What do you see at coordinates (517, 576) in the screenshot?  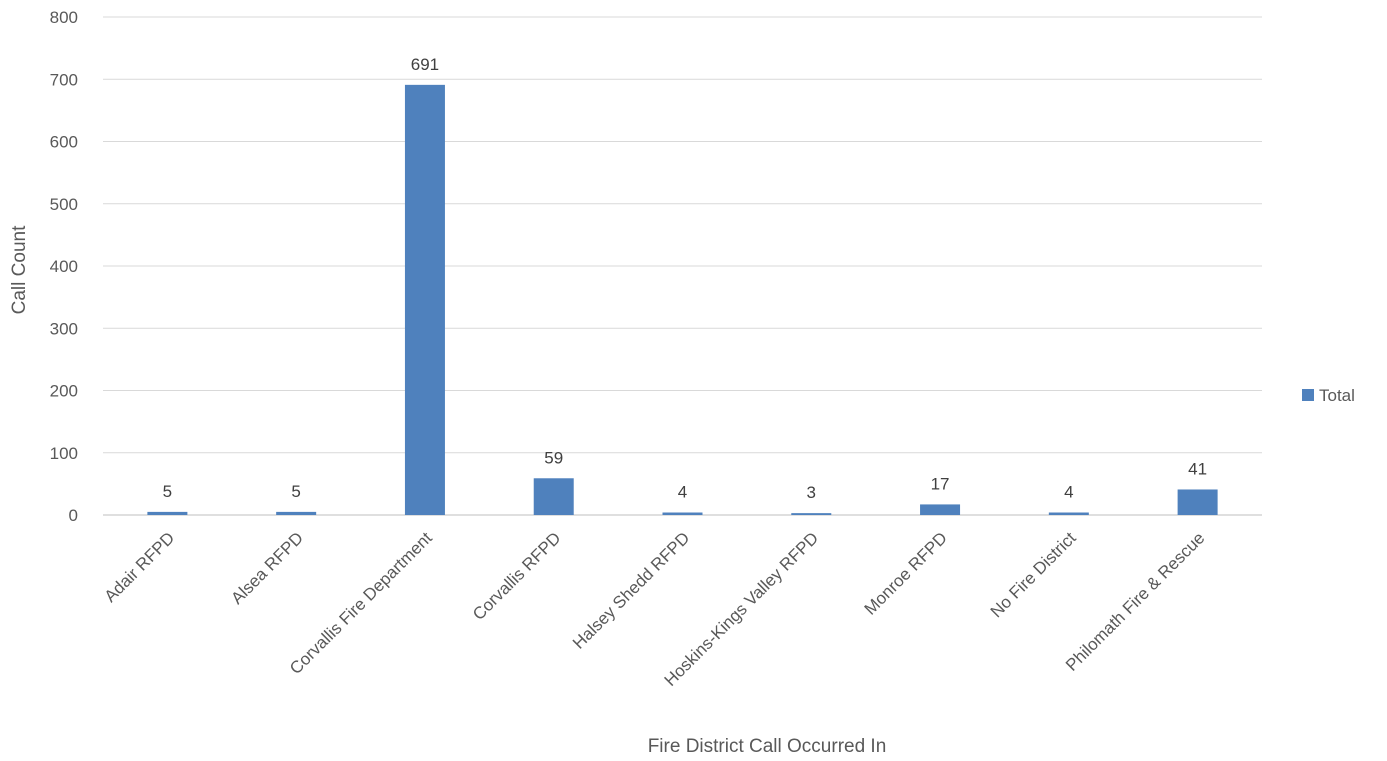 I see `x-tick-label: Corvallis RFPD` at bounding box center [517, 576].